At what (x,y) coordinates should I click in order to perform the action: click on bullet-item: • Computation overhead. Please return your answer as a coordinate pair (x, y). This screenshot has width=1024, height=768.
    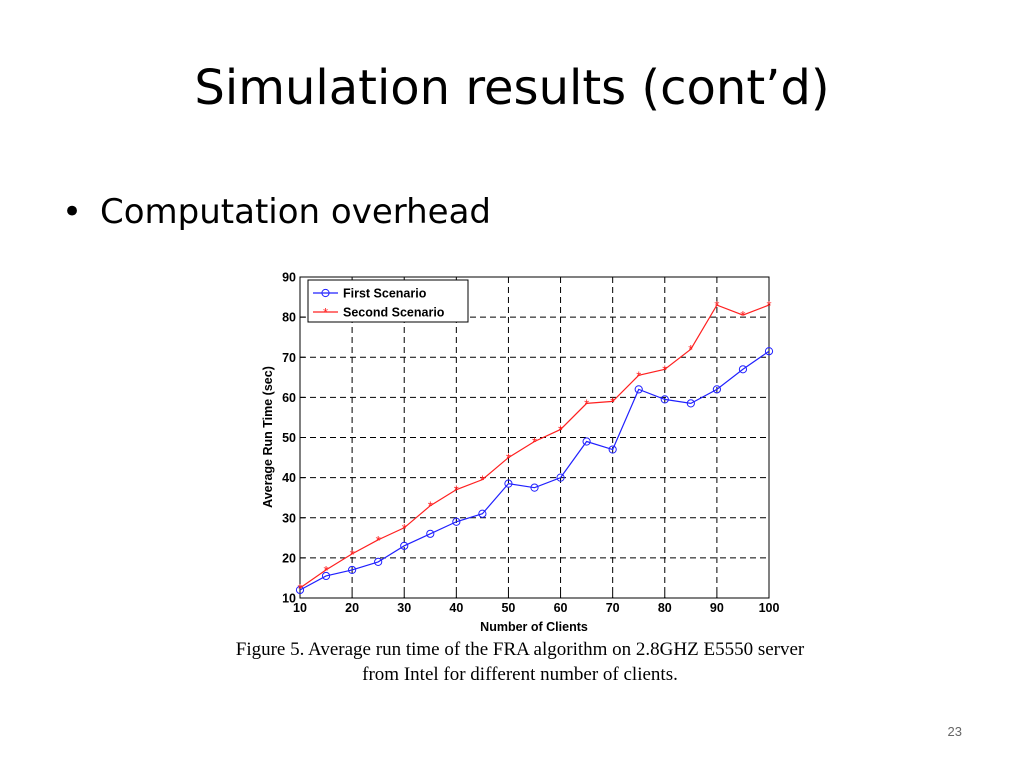
    Looking at the image, I should click on (276, 212).